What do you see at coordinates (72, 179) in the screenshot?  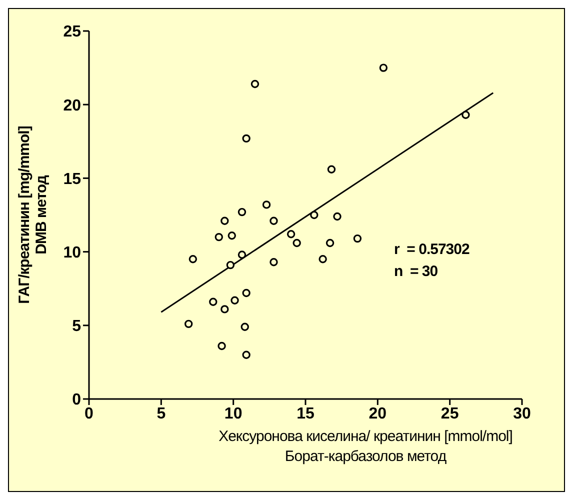 I see `y-tick-label: 15` at bounding box center [72, 179].